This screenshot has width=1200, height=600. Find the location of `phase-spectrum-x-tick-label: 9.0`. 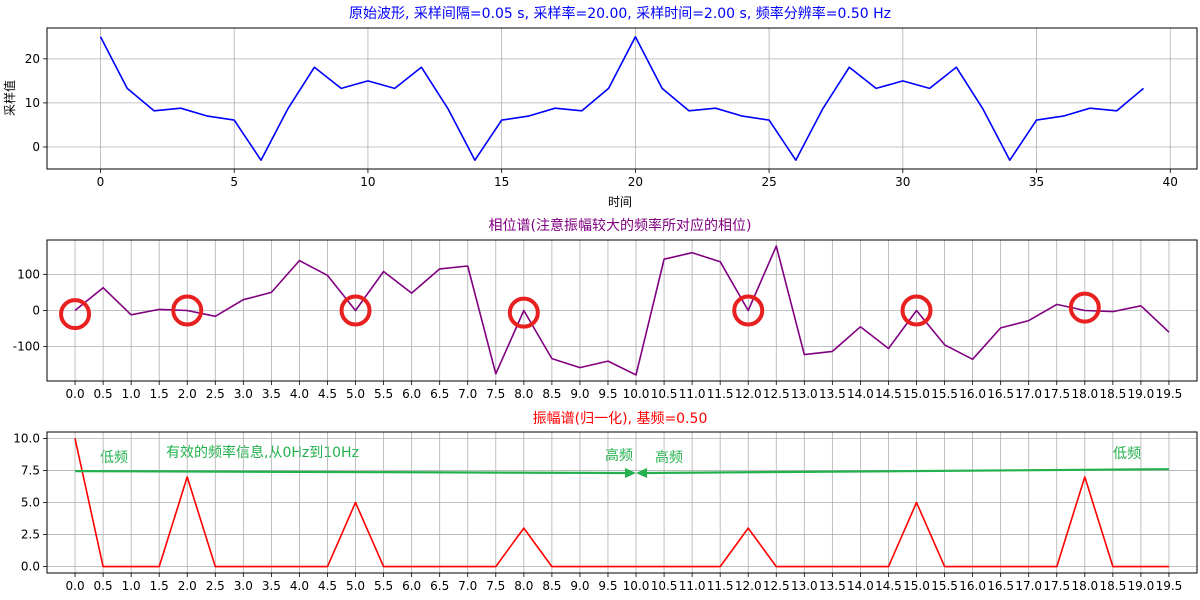

phase-spectrum-x-tick-label: 9.0 is located at coordinates (579, 394).